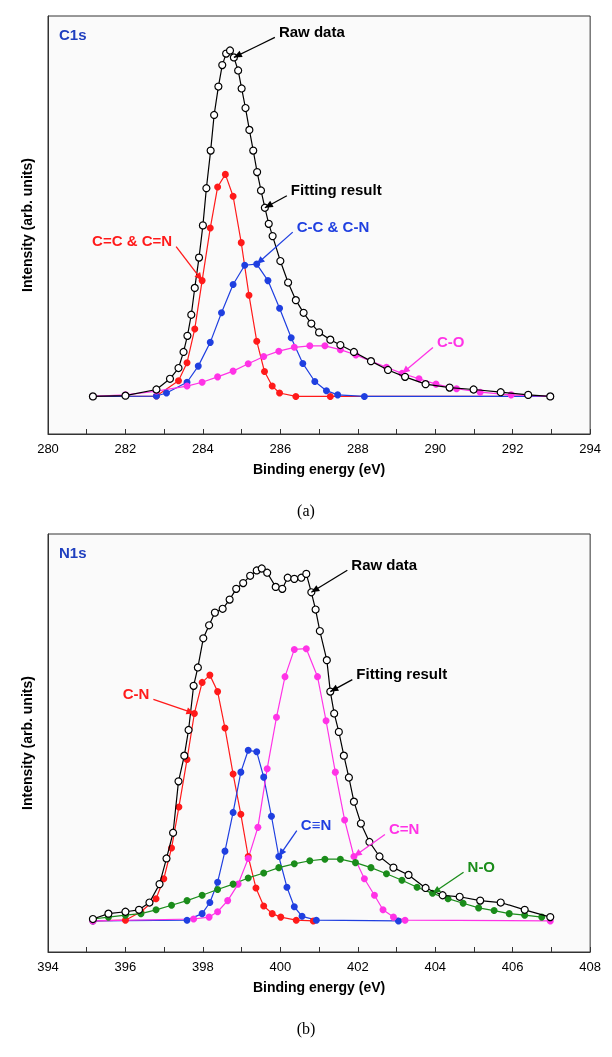 This screenshot has width=612, height=1057. What do you see at coordinates (306, 1028) in the screenshot?
I see `text: (b)` at bounding box center [306, 1028].